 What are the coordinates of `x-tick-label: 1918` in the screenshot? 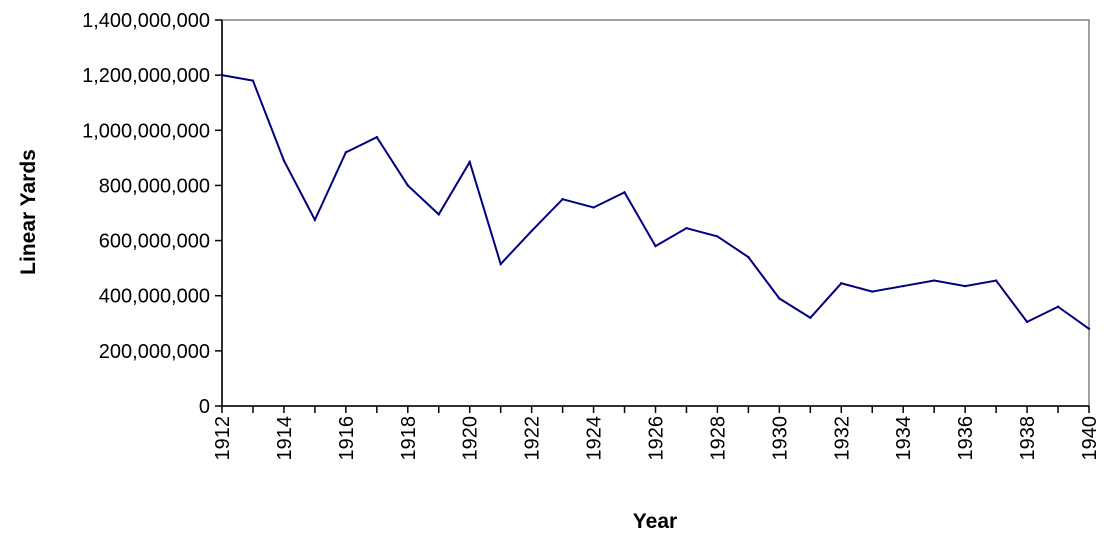 It's located at (409, 438).